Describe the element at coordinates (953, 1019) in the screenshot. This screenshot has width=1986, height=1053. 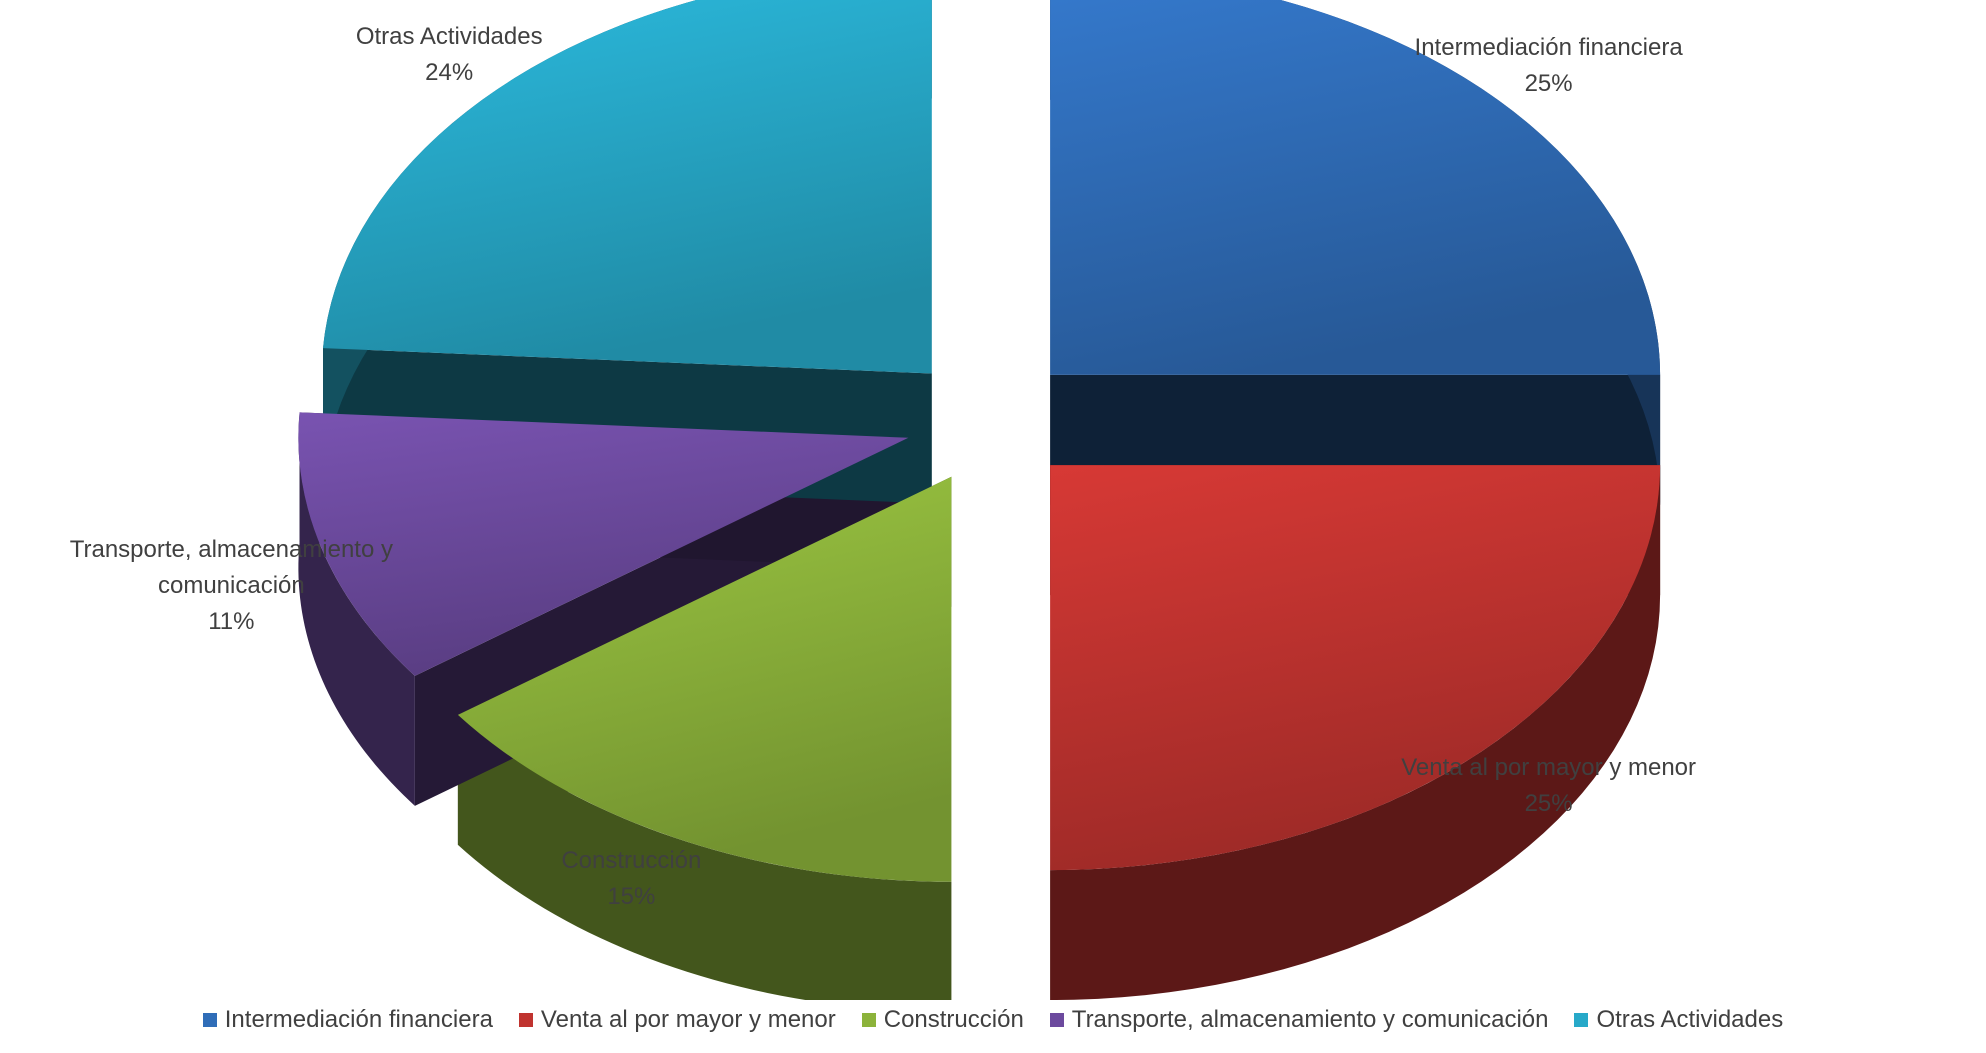
I see `legend-label: Construcción` at that location.